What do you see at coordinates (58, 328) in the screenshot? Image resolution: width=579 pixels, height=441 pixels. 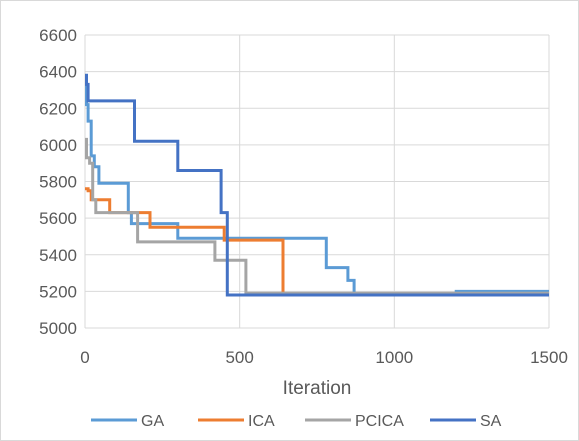 I see `y-tick-label: 5000` at bounding box center [58, 328].